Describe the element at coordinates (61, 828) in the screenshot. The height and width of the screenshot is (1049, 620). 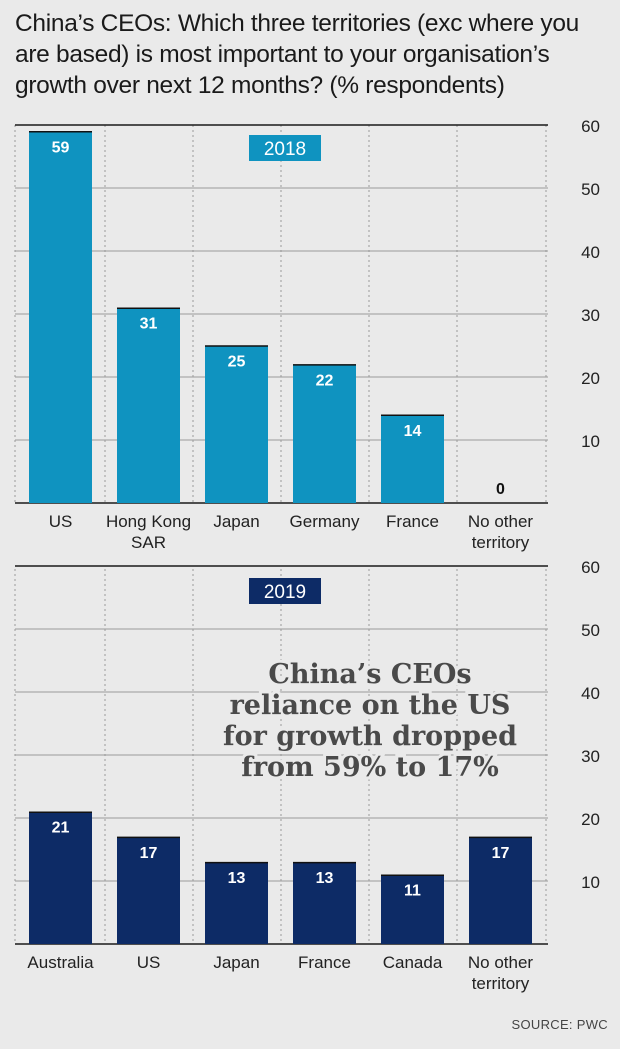
I see `data-label: 21` at that location.